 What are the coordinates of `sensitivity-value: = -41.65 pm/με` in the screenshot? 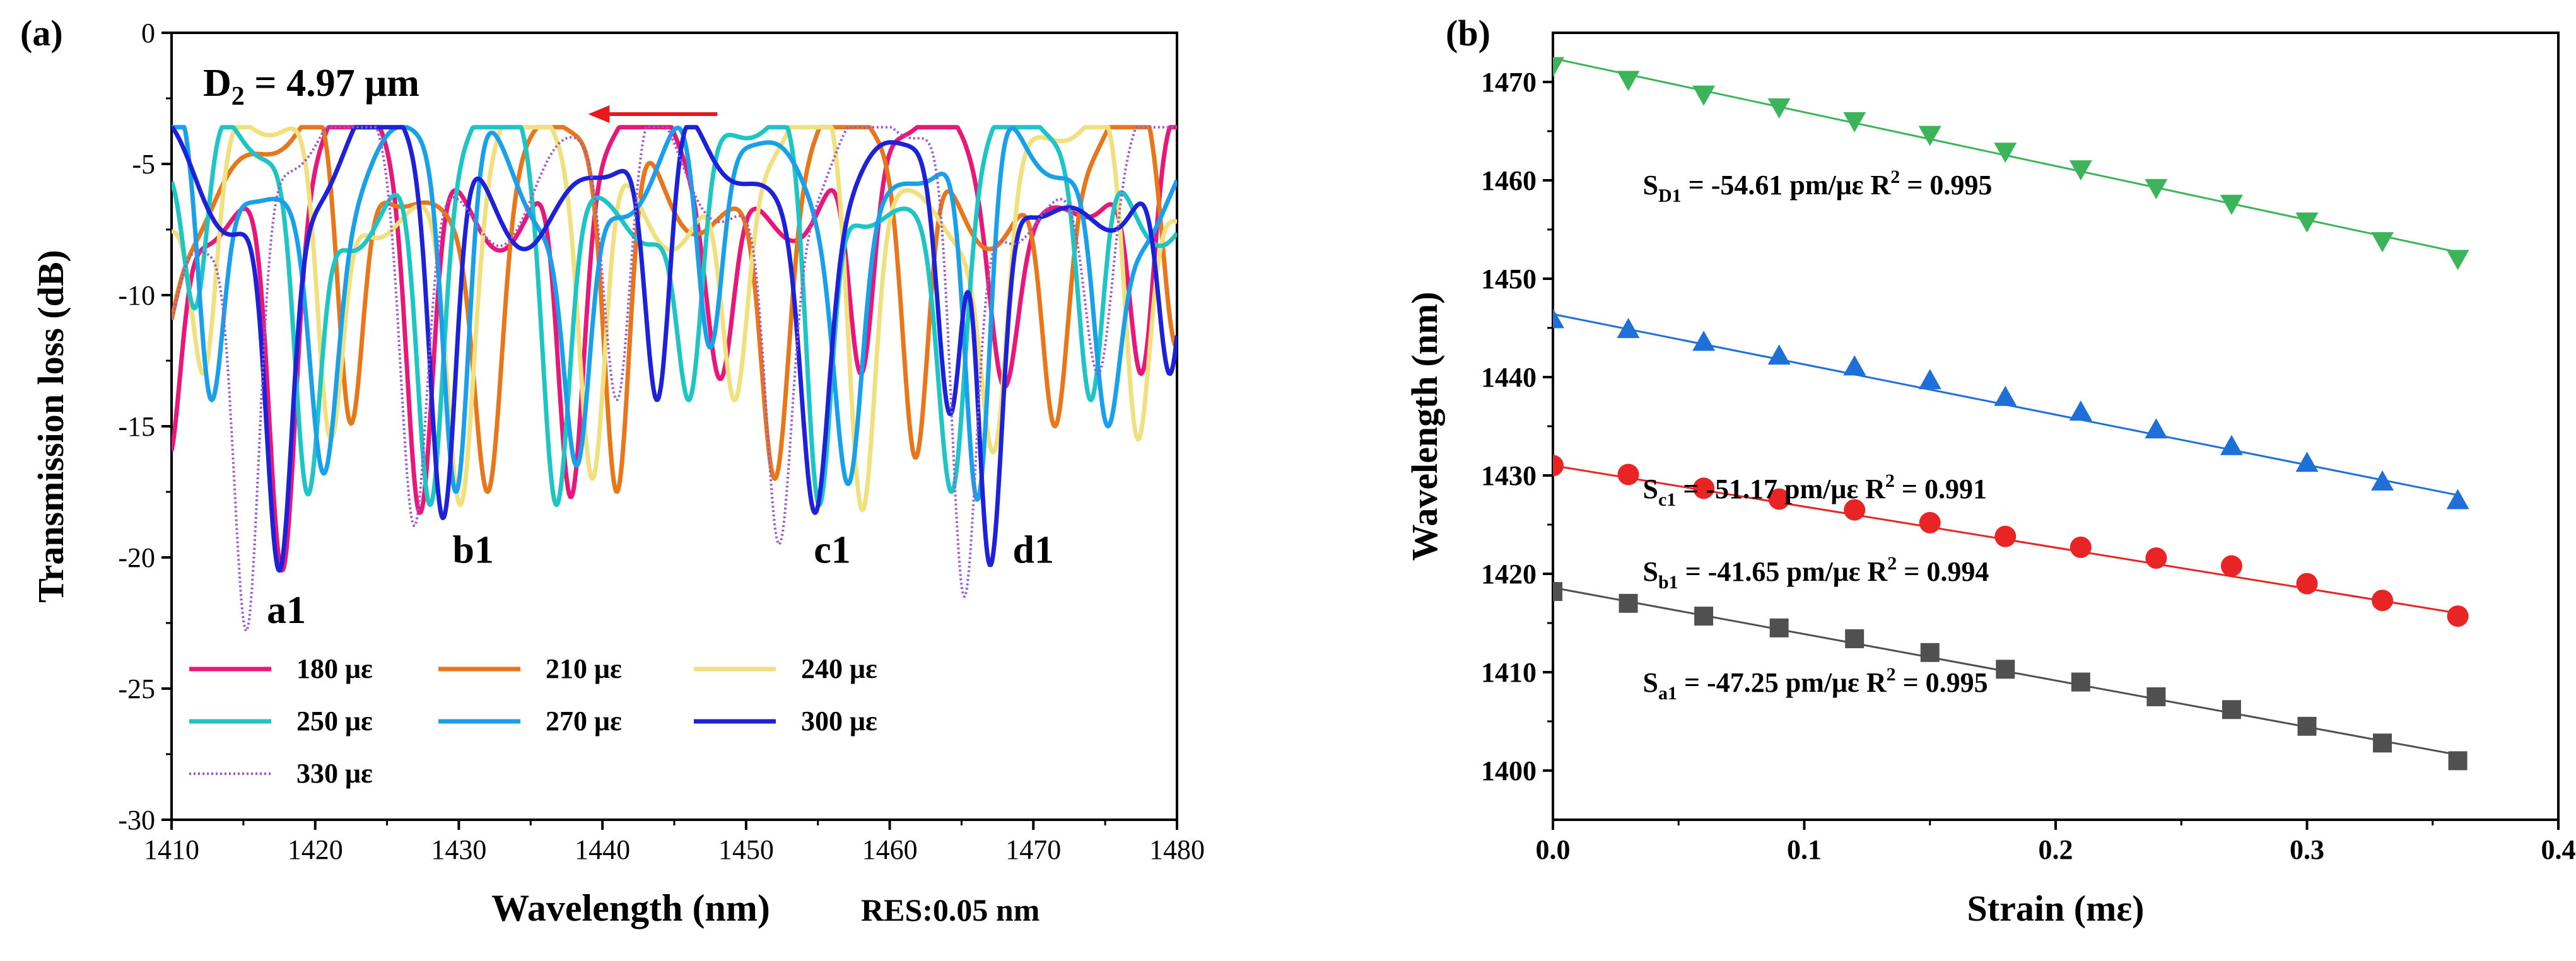 It's located at (1769, 571).